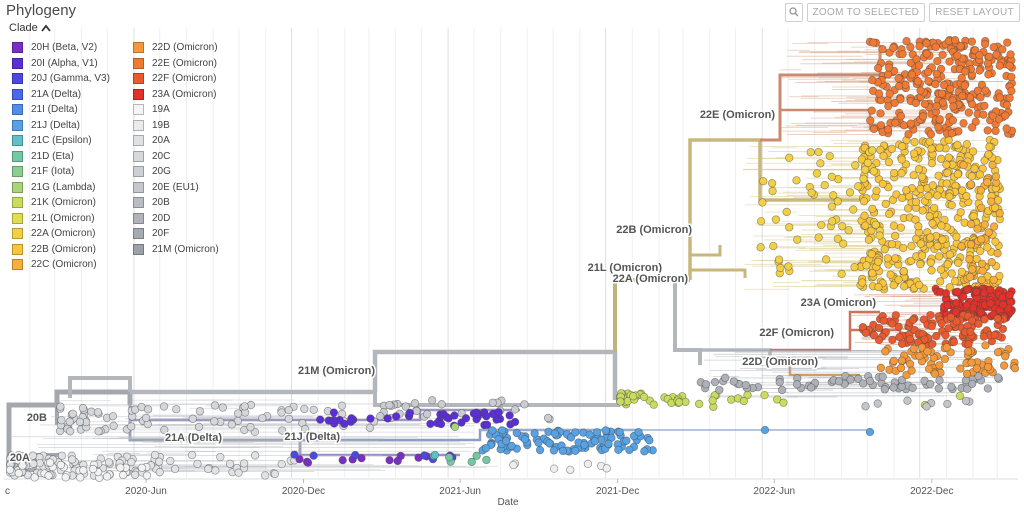 This screenshot has height=513, width=1024. What do you see at coordinates (64, 63) in the screenshot?
I see `legend-label: 20I (Alpha, V1)` at bounding box center [64, 63].